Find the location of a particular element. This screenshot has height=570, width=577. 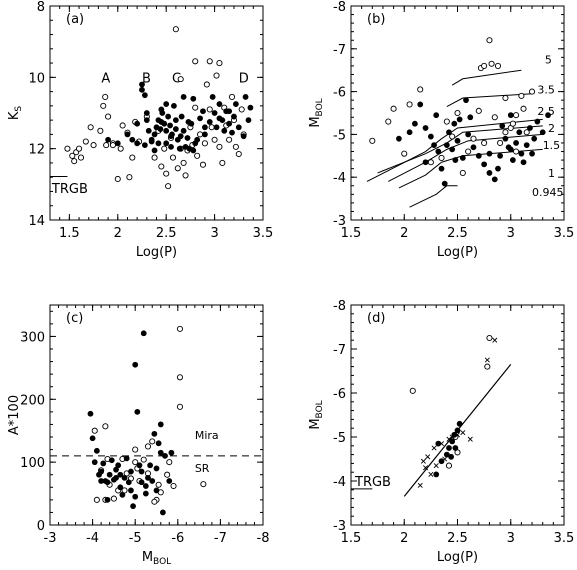

model-track-line is located at coordinates (486, 77).